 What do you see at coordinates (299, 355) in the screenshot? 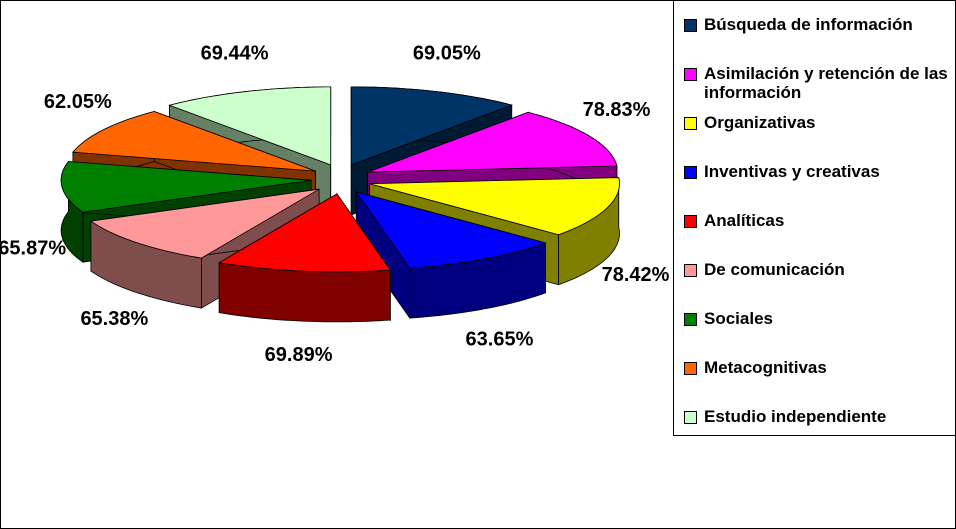
I see `data-label: 69.89%` at bounding box center [299, 355].